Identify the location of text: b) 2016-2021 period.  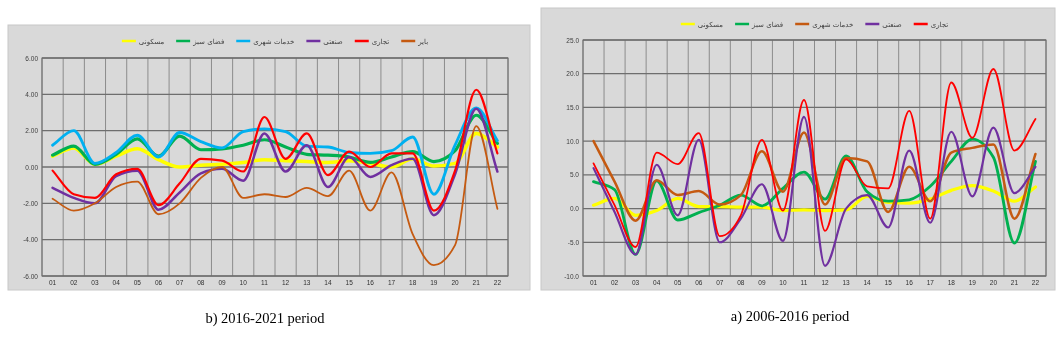
(265, 318).